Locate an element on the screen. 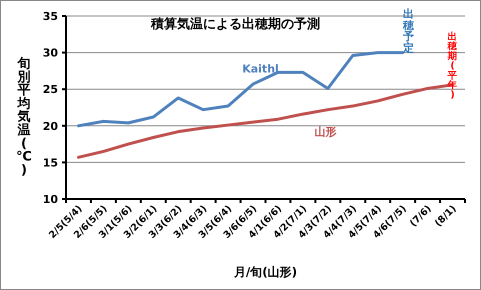  y-tick-label: 10 is located at coordinates (50, 199).